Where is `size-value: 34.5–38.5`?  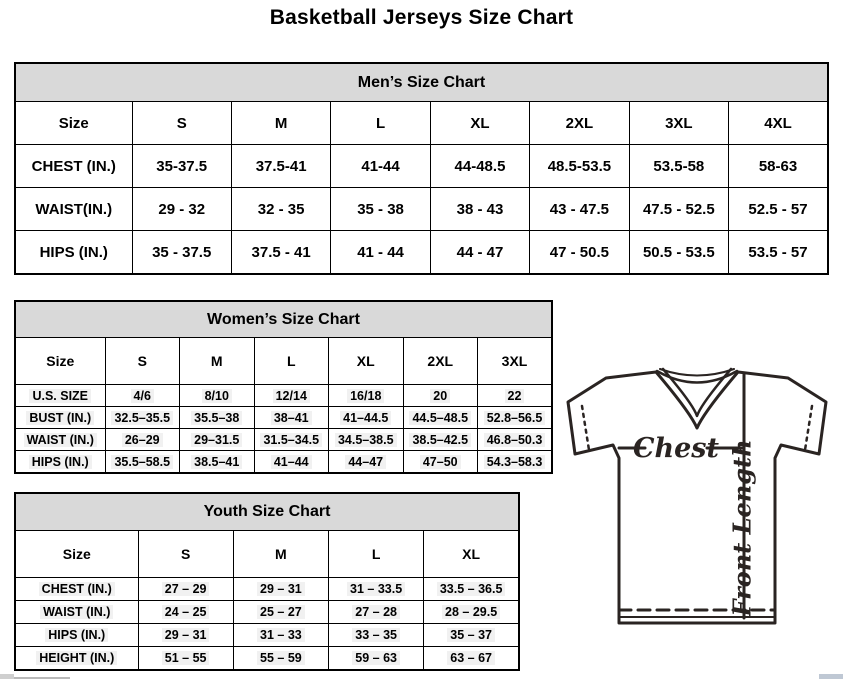
size-value: 34.5–38.5 is located at coordinates (365, 439).